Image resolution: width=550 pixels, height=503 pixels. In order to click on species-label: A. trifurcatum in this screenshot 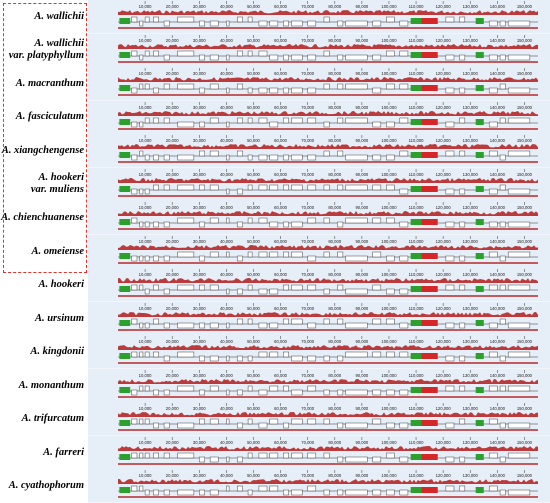, I will do `click(52, 419)`.